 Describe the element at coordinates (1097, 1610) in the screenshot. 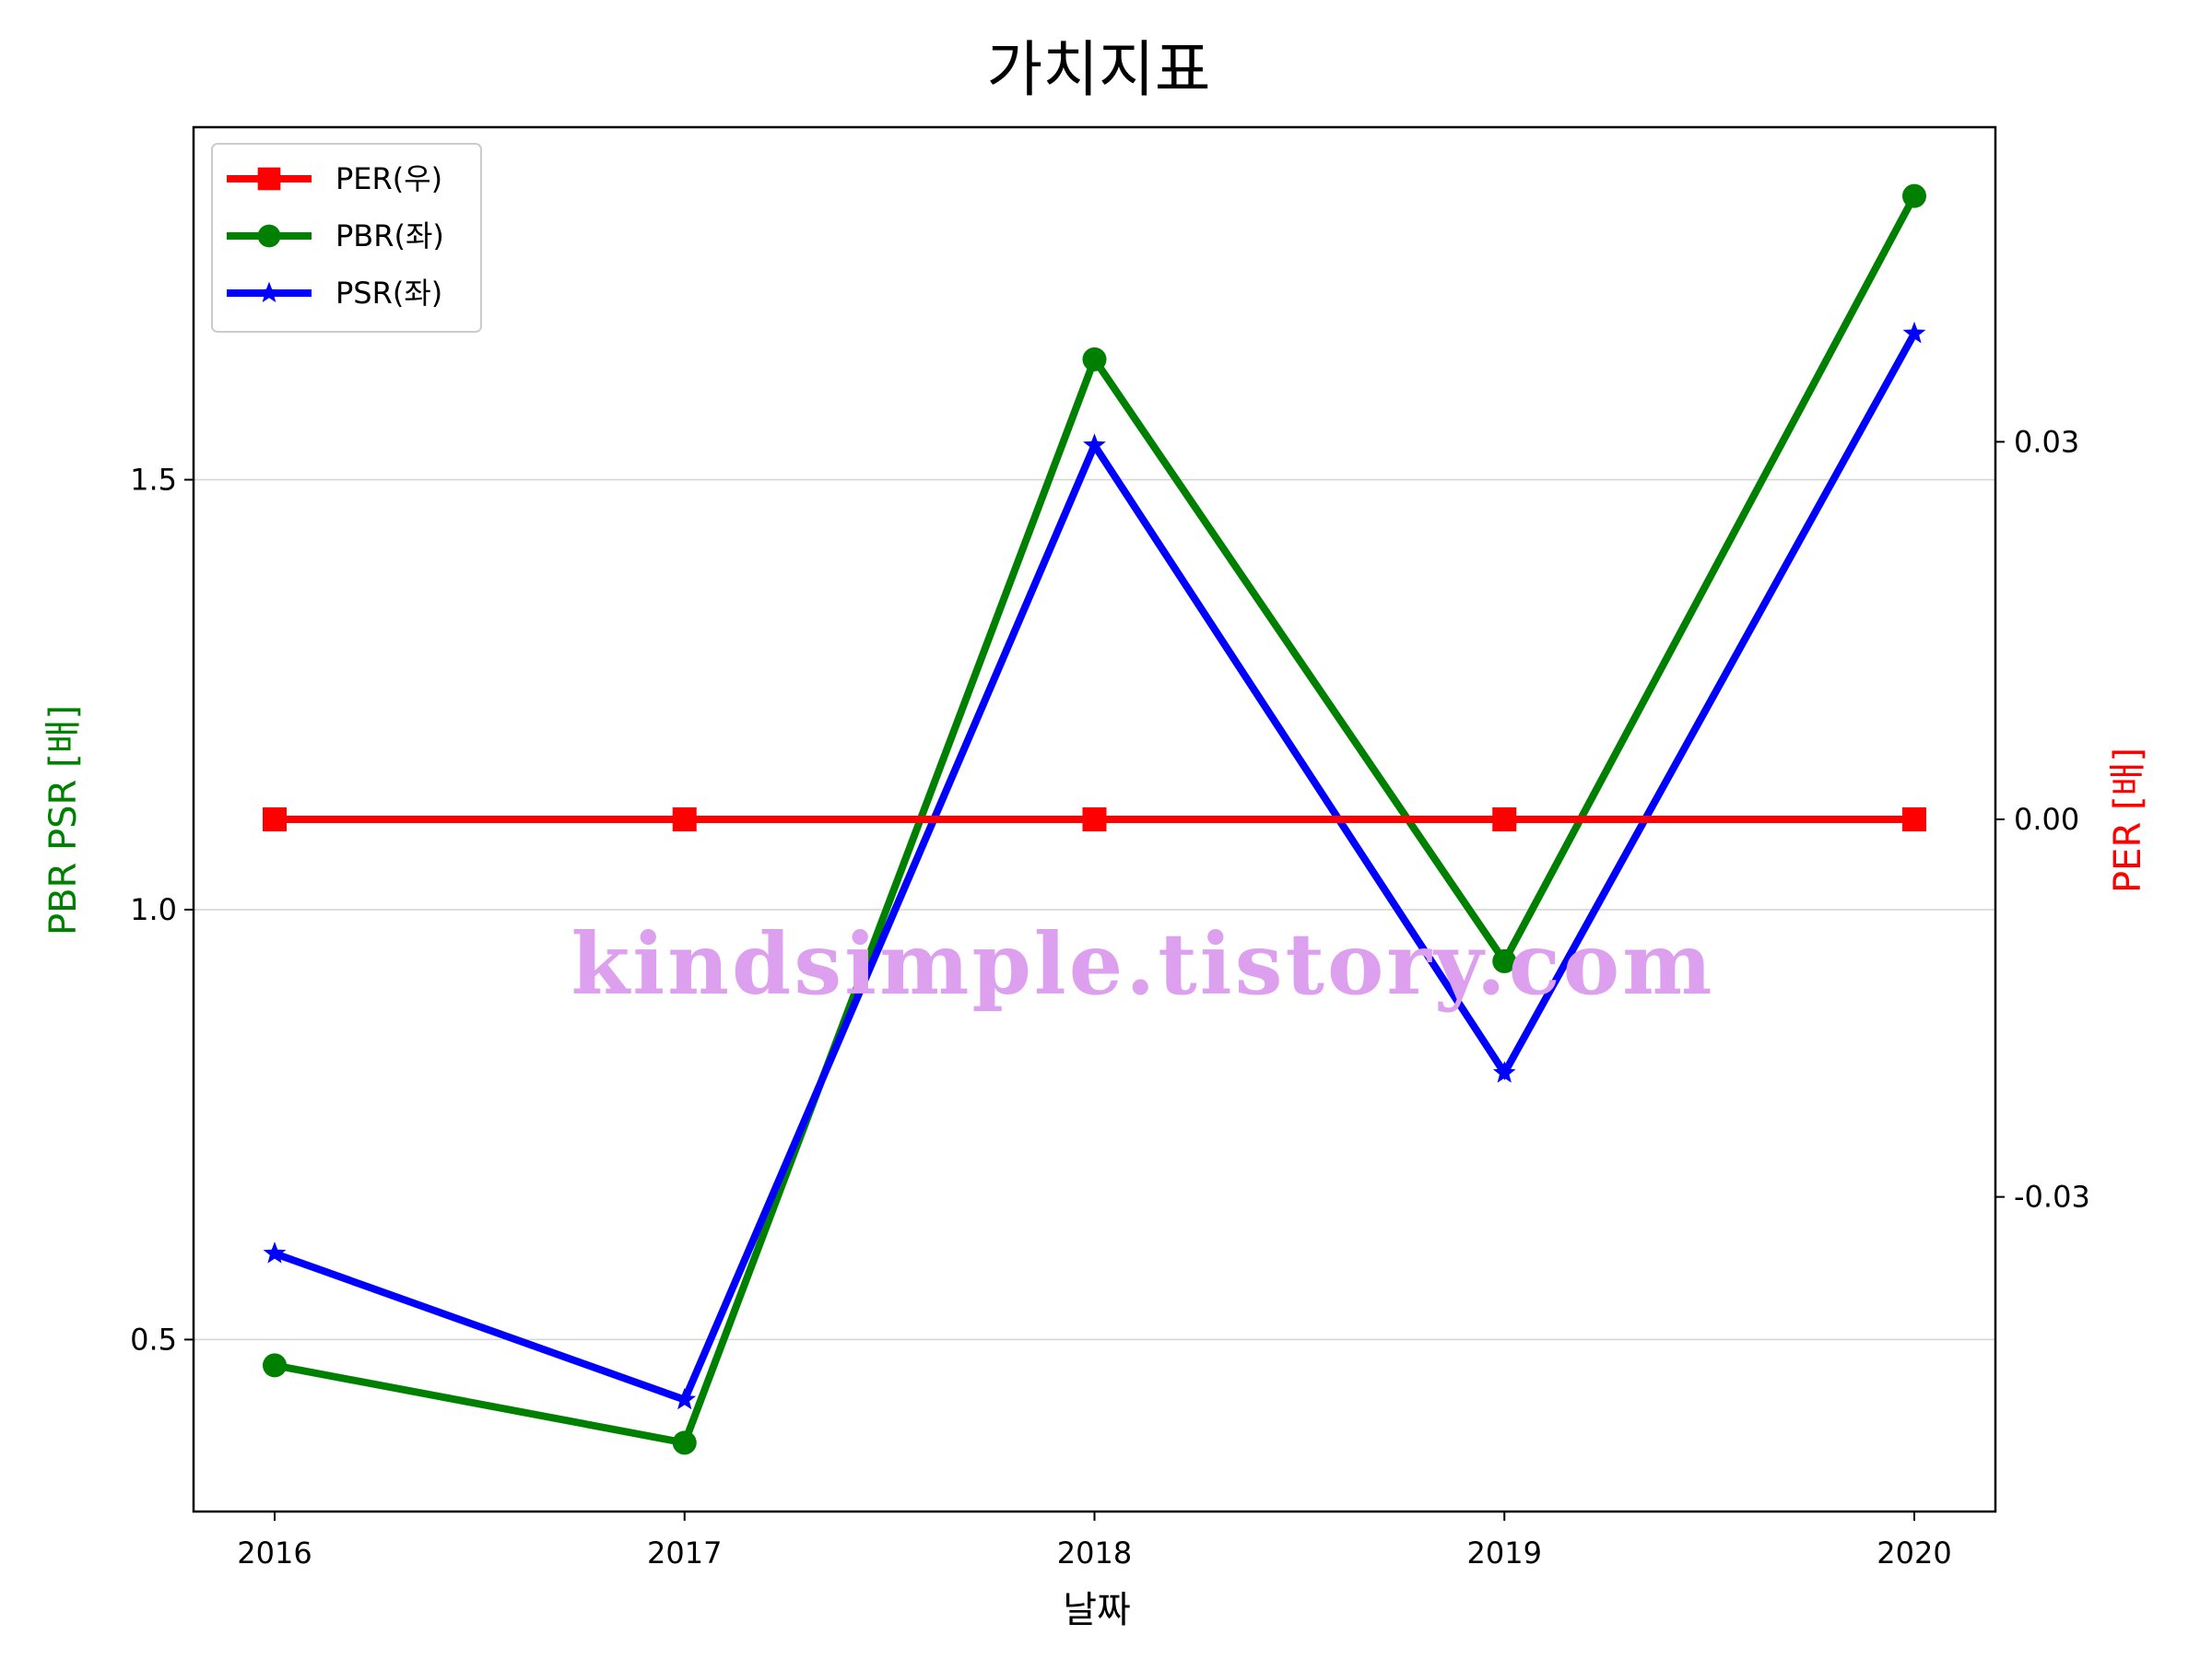

I see `x-axis-label: 날짜` at that location.